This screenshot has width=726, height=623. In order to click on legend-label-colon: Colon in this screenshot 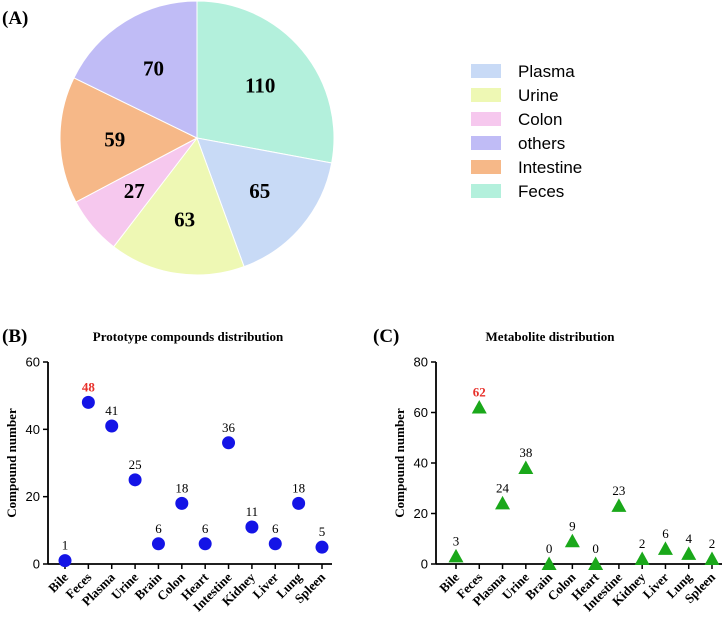, I will do `click(540, 119)`.